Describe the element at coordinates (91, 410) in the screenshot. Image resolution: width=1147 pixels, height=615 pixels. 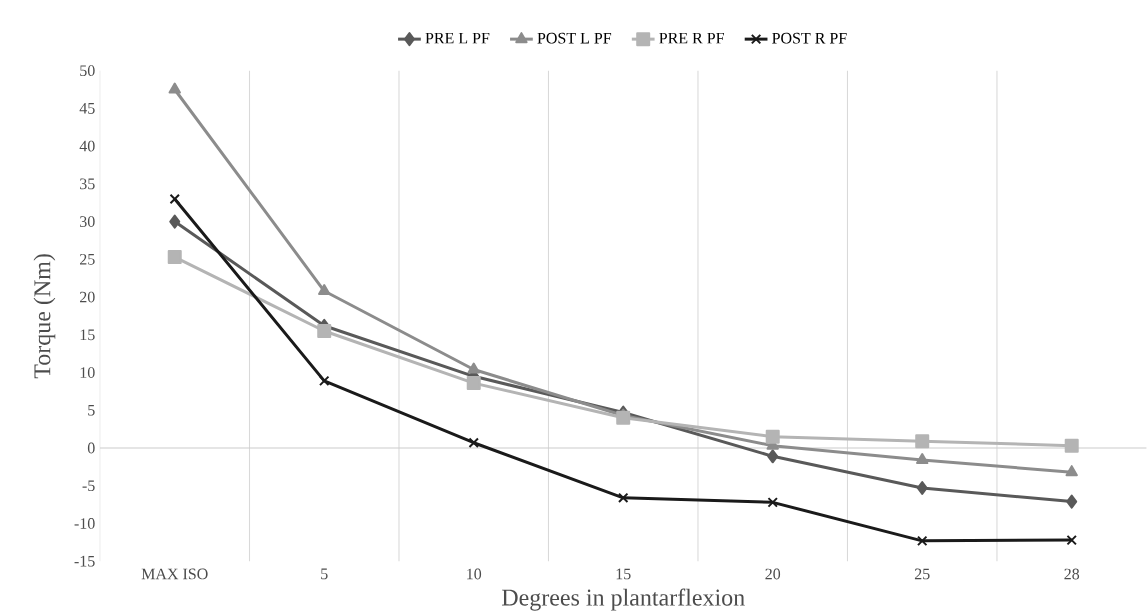
I see `y-tick-label: 5` at that location.